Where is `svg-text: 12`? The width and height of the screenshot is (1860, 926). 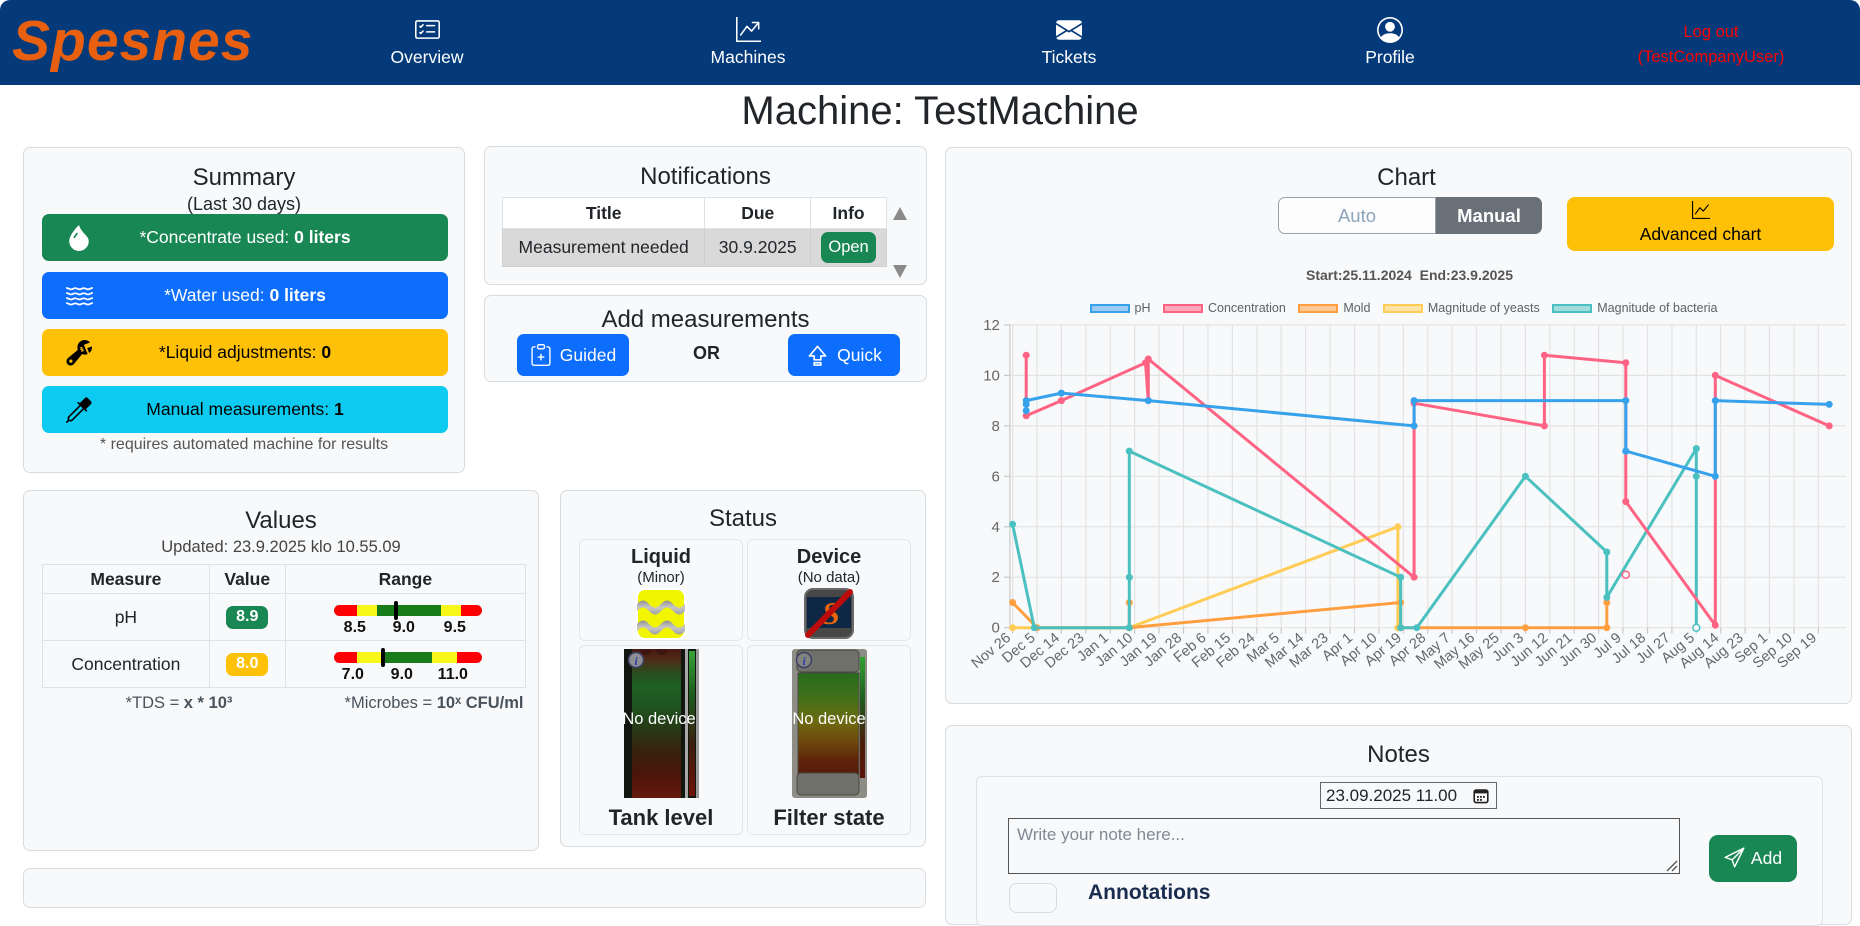
svg-text: 12 is located at coordinates (991, 325).